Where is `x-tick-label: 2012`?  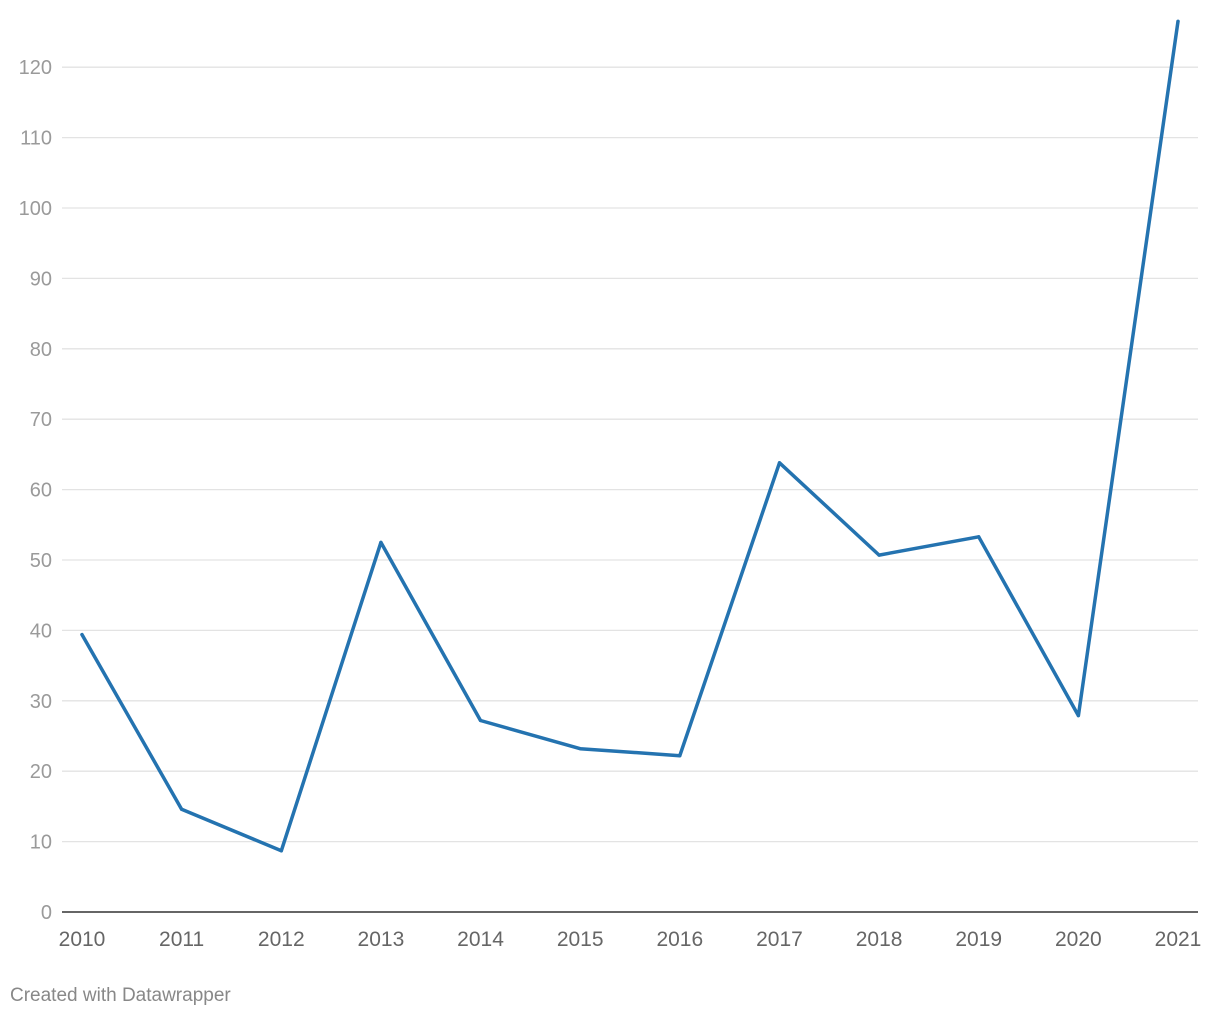
x-tick-label: 2012 is located at coordinates (281, 939).